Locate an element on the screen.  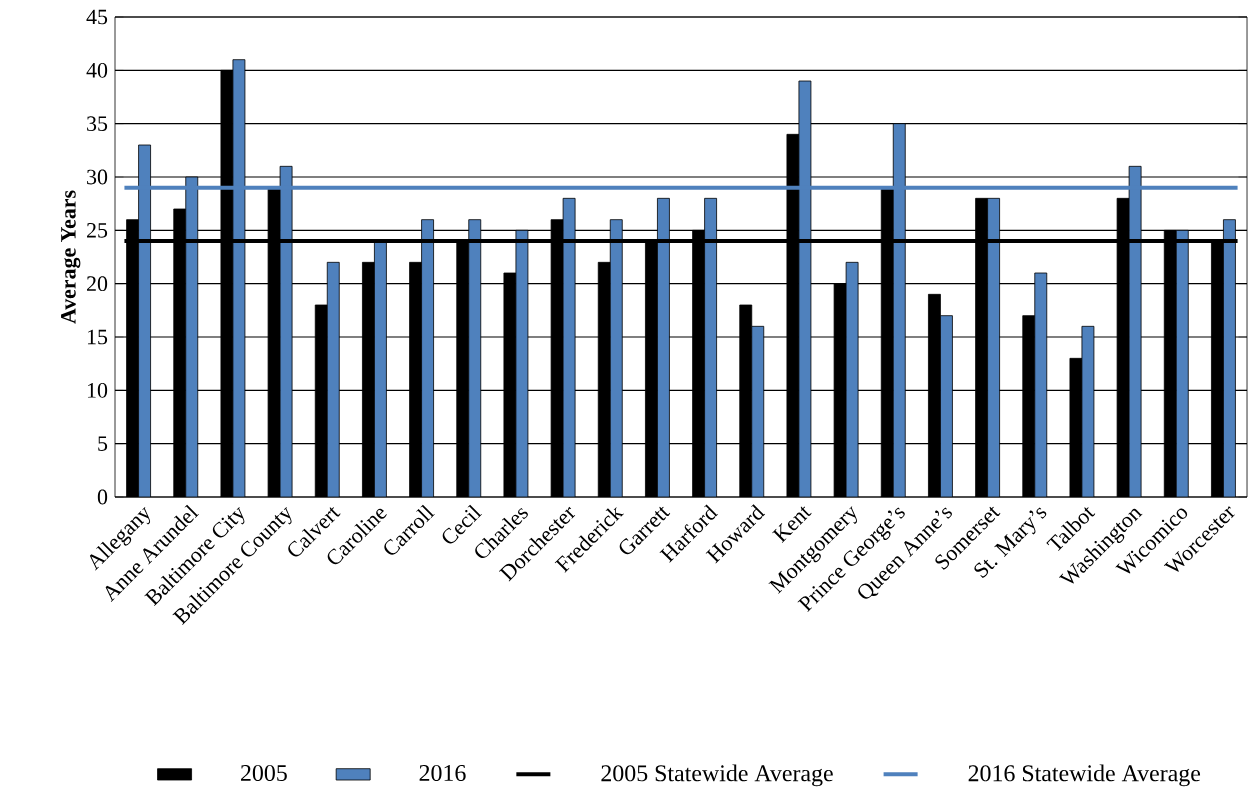
legend-label: 2016 Statewide Average is located at coordinates (1084, 775).